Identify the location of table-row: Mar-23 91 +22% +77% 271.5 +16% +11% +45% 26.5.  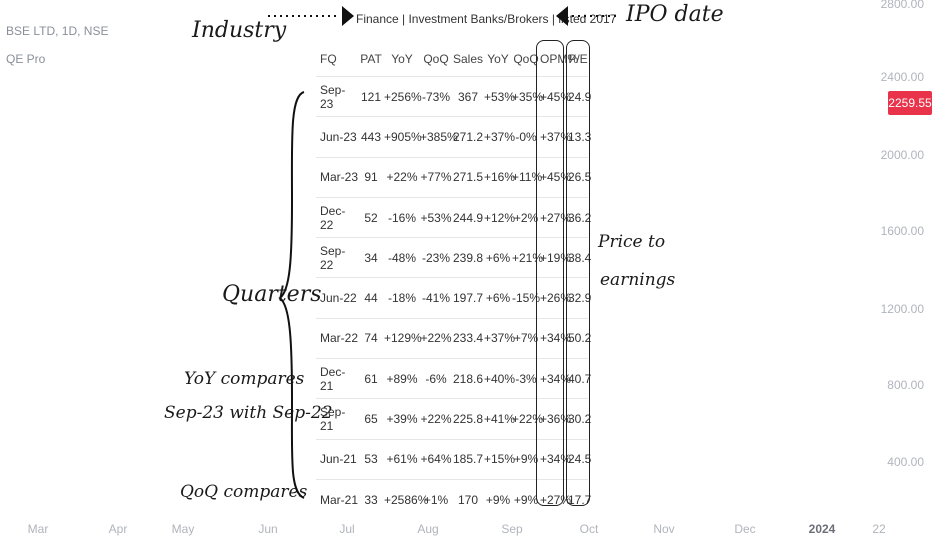
(453, 177).